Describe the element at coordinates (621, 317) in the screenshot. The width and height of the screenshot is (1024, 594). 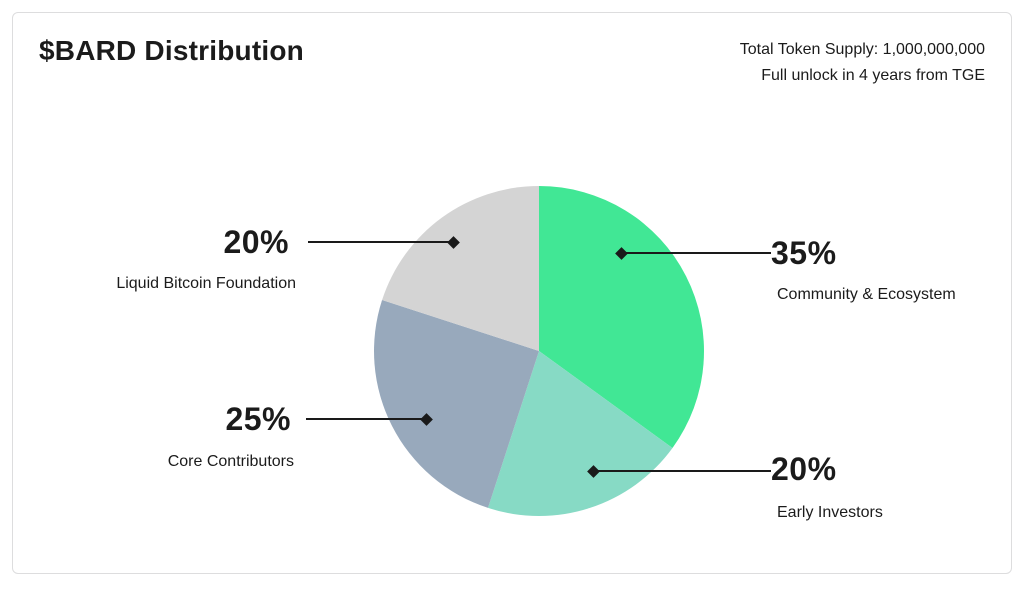
I see `pie-slice-community-ecosystem` at that location.